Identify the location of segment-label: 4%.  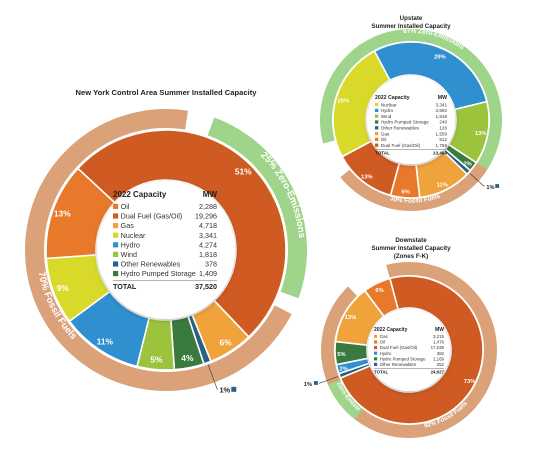
(187, 358).